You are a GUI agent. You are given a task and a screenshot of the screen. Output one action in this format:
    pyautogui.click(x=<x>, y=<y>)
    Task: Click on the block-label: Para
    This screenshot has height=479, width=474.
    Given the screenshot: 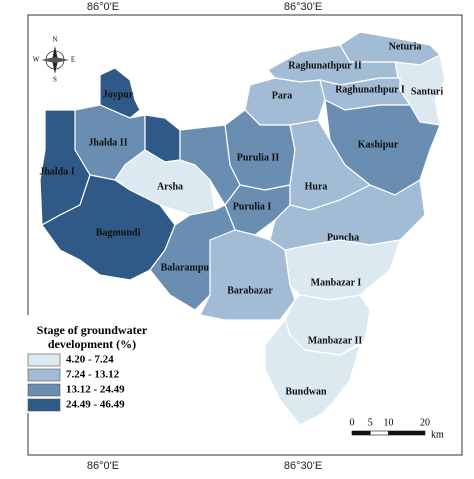 What is the action you would take?
    pyautogui.click(x=282, y=95)
    